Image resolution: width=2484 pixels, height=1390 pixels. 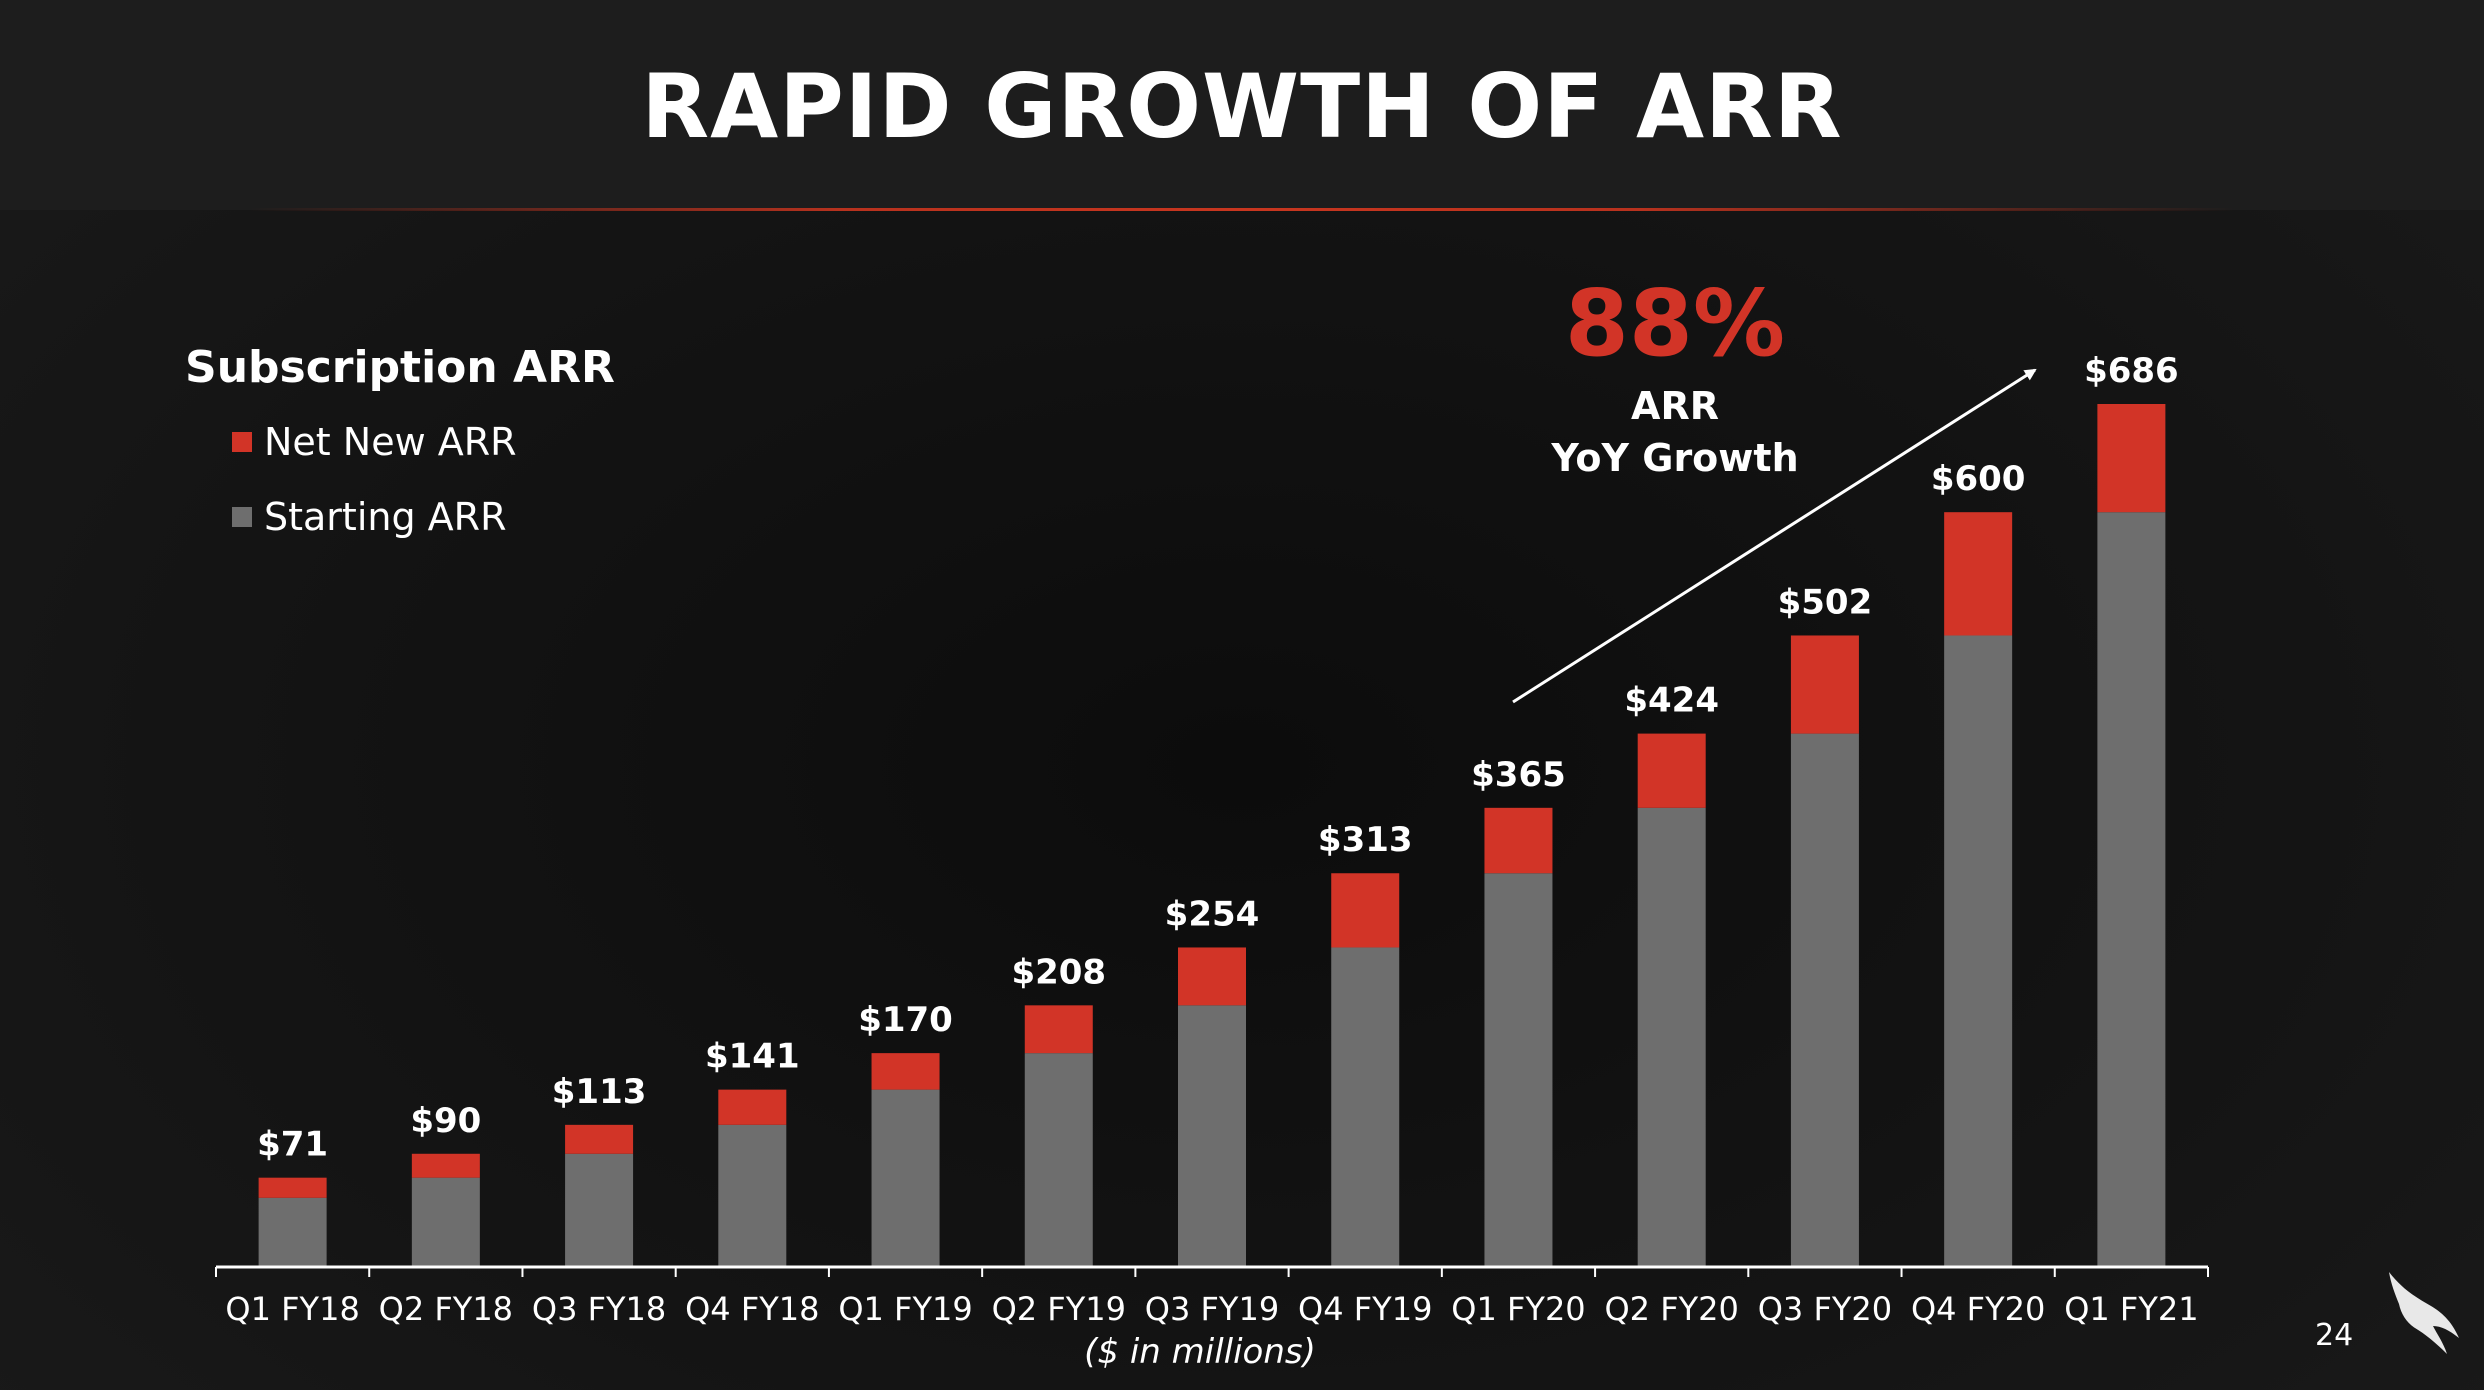 What do you see at coordinates (599, 1092) in the screenshot?
I see `data-label: $113` at bounding box center [599, 1092].